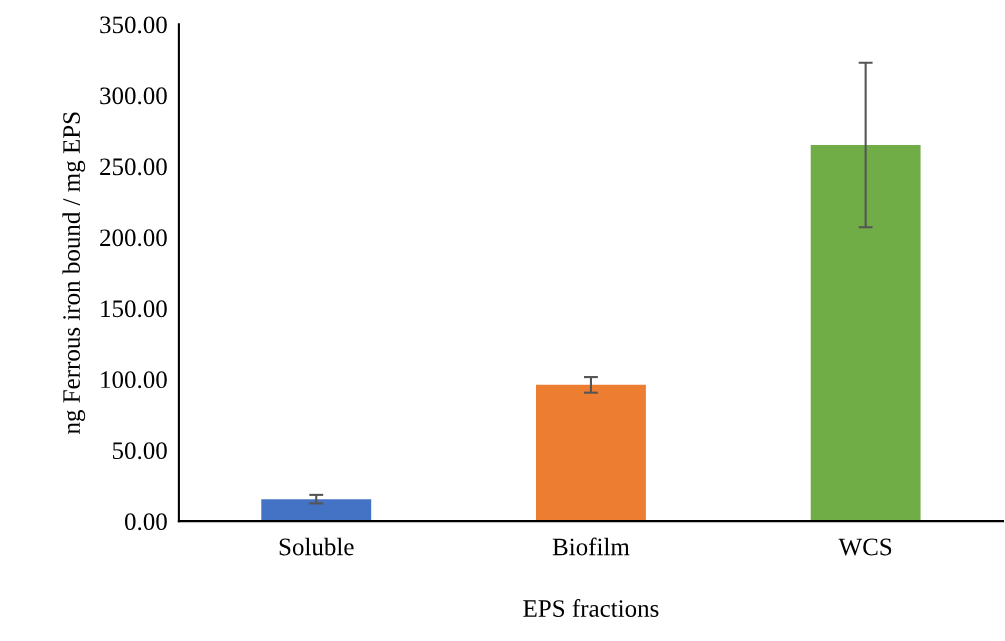 This screenshot has width=1005, height=641. I want to click on y-tick-label: 200.00, so click(133, 238).